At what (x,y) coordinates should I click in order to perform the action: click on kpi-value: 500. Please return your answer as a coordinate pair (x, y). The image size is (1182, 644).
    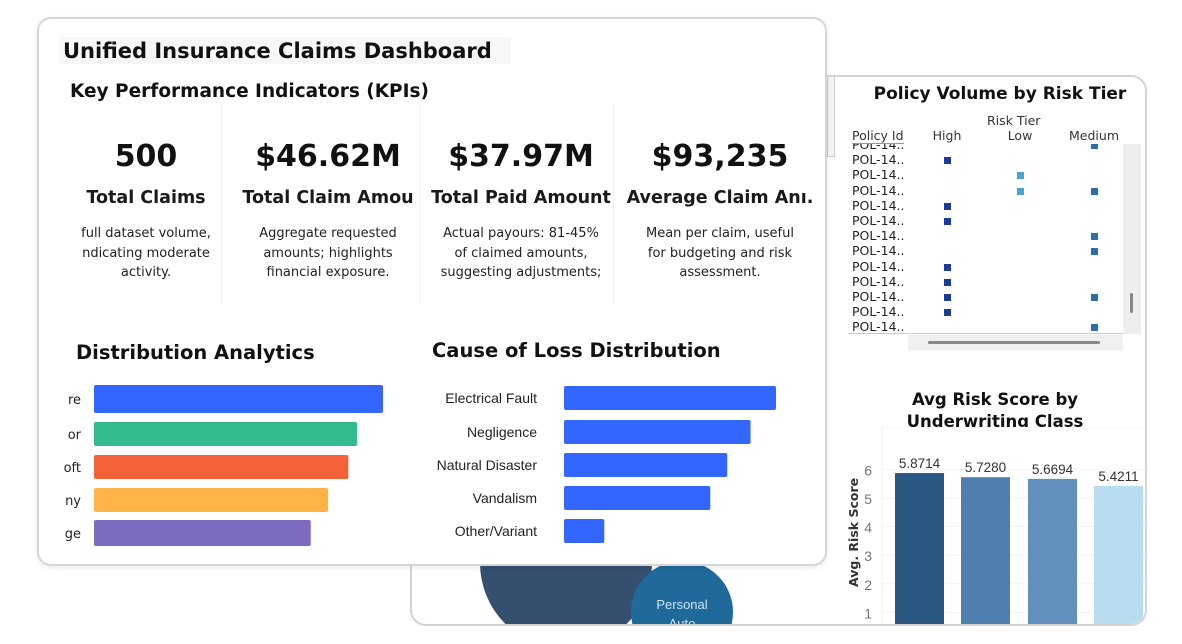
    Looking at the image, I should click on (146, 156).